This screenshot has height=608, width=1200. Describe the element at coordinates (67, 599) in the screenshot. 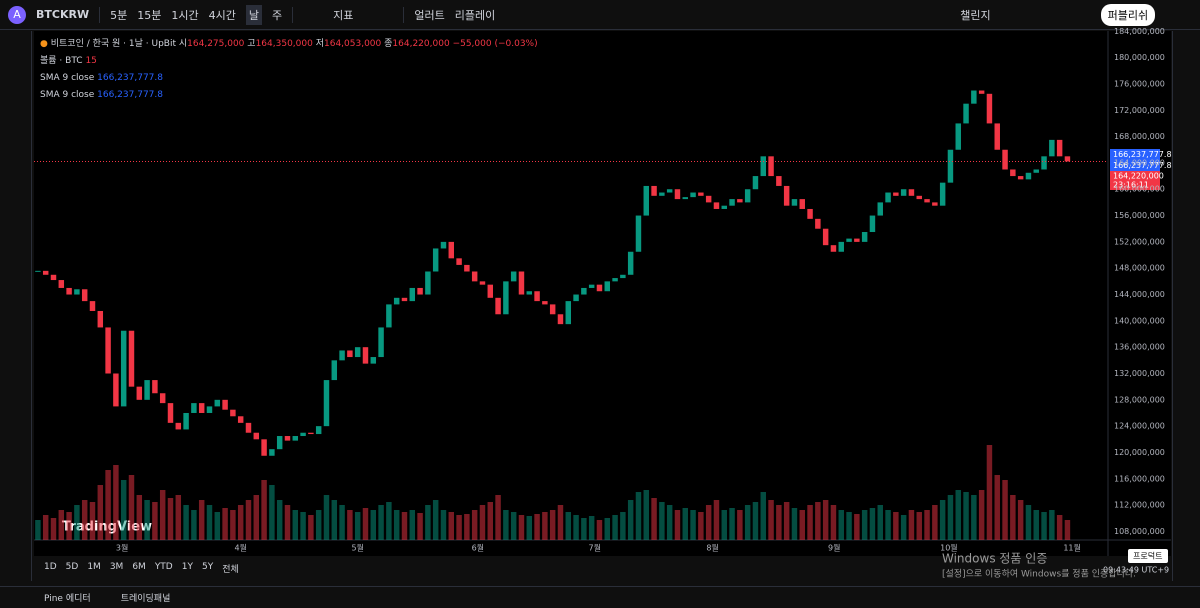

I see `bottom-tab: Pine 에디터` at that location.